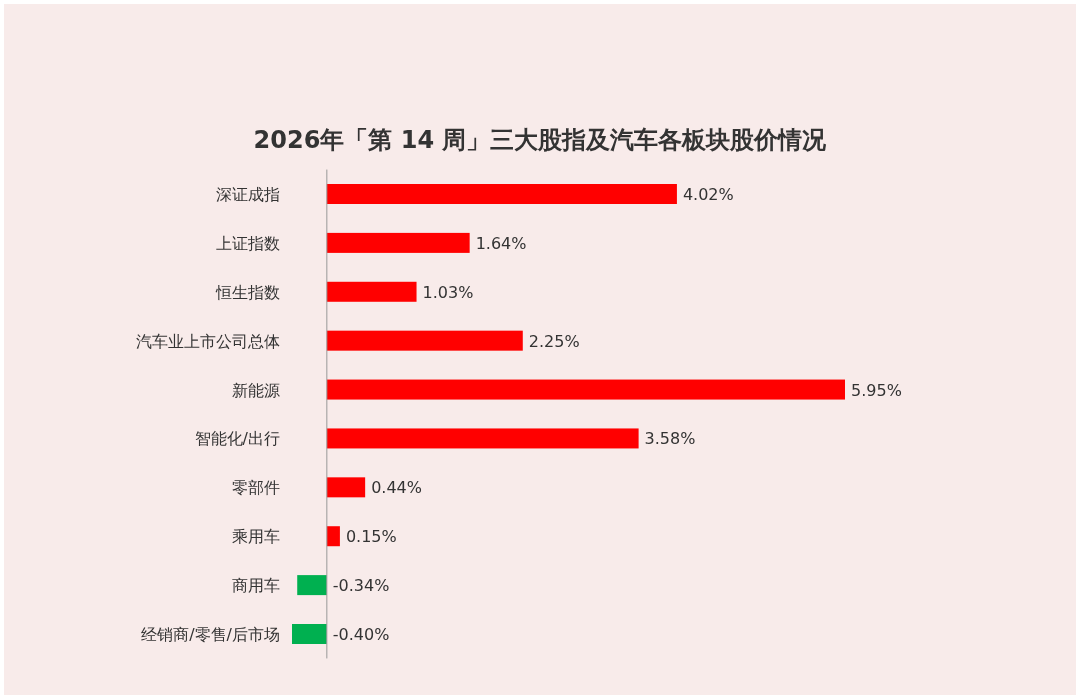 The width and height of the screenshot is (1080, 699). What do you see at coordinates (448, 292) in the screenshot?
I see `data-label: 1.03%` at bounding box center [448, 292].